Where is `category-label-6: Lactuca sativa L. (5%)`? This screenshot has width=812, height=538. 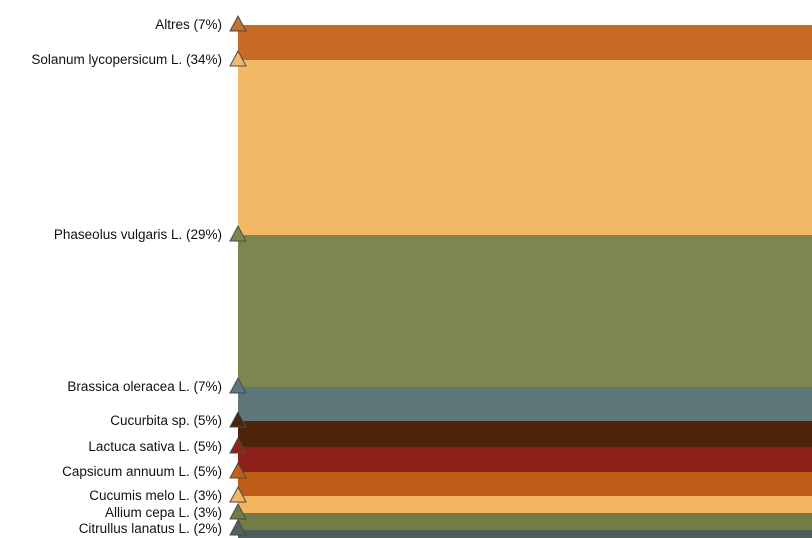 category-label-6: Lactuca sativa L. (5%) is located at coordinates (155, 446).